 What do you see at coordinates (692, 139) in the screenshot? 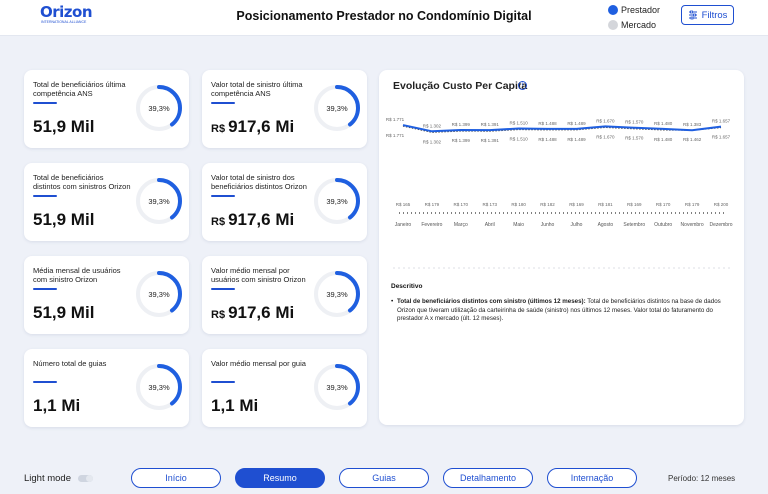
I see `data-label-mercado: R$ 1.462` at bounding box center [692, 139].